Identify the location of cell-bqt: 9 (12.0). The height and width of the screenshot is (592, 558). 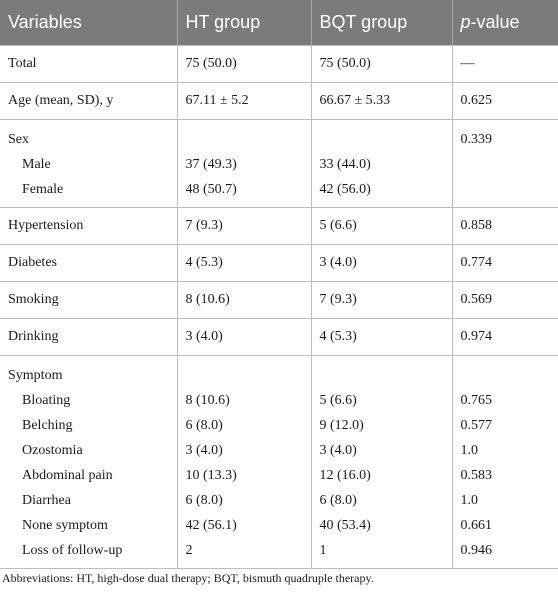
(382, 425).